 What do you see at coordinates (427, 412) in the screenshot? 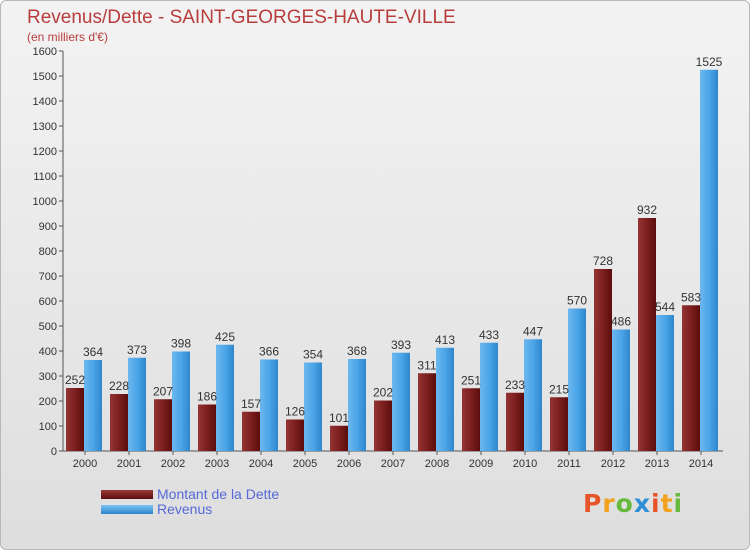
I see `bar-debt-2008` at bounding box center [427, 412].